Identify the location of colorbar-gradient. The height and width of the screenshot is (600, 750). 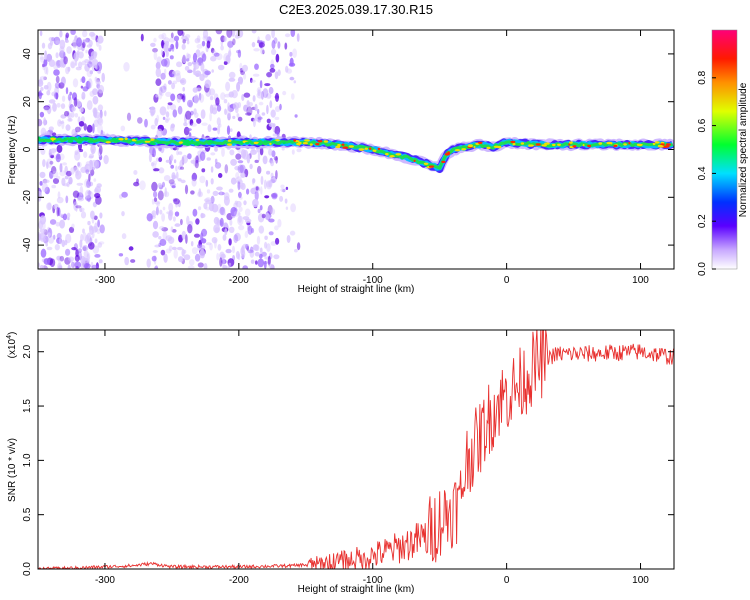
(724, 149).